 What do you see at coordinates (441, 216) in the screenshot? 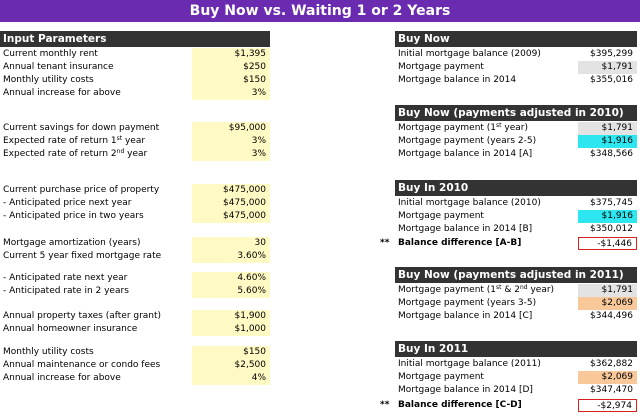
I see `buy2010-payment-label: Mortgage payment` at bounding box center [441, 216].